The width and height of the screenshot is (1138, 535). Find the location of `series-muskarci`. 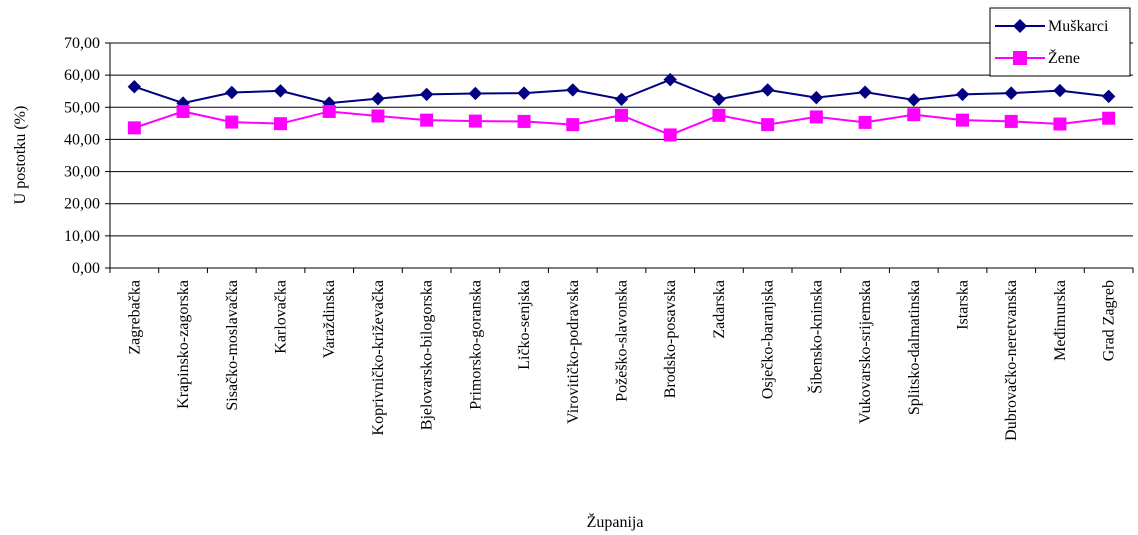

series-muskarci is located at coordinates (621, 91).